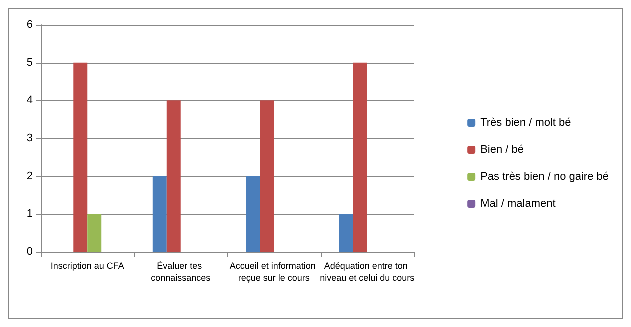 This screenshot has height=327, width=631. What do you see at coordinates (29, 214) in the screenshot?
I see `y-tick-label: 1` at bounding box center [29, 214].